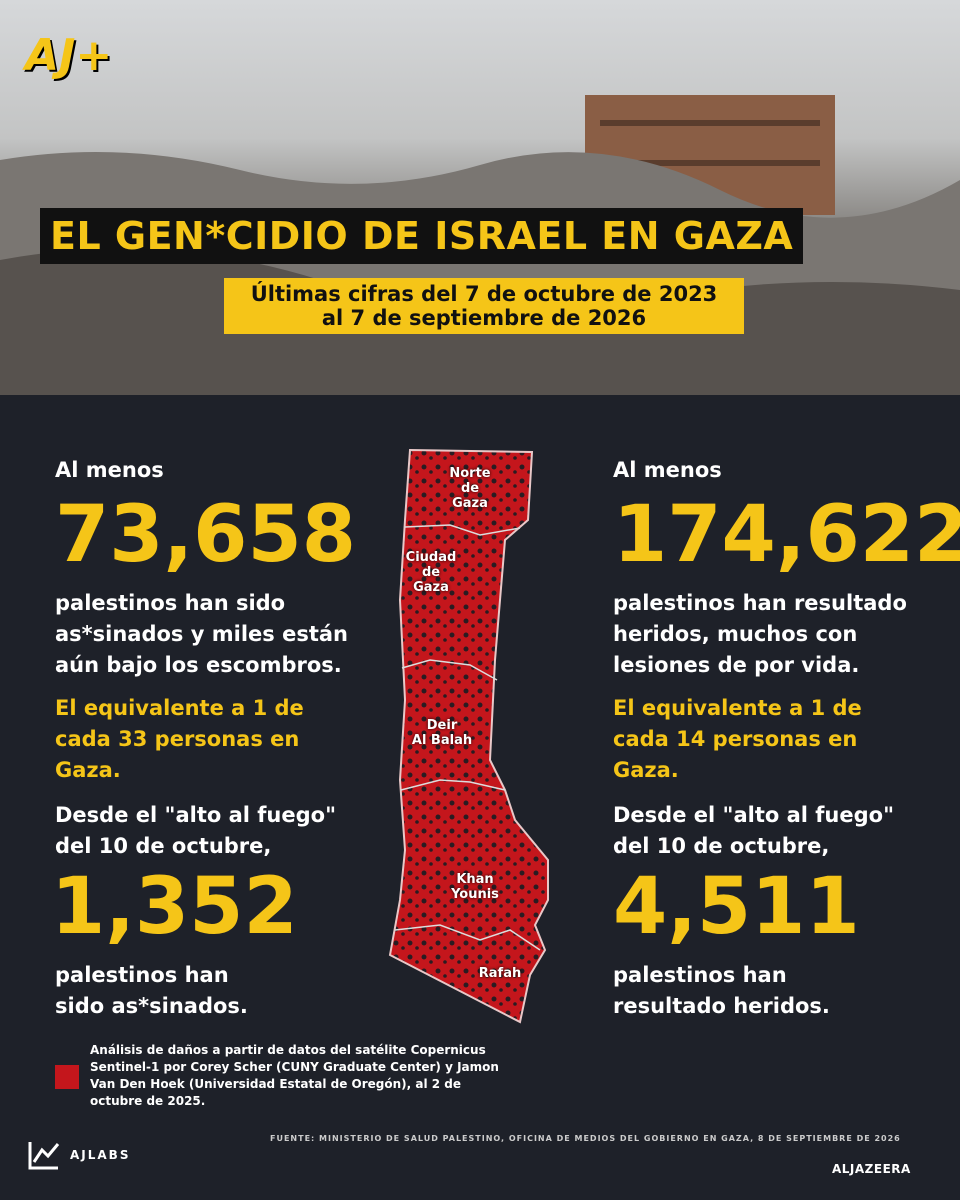 This screenshot has width=960, height=1200. Describe the element at coordinates (422, 236) in the screenshot. I see `title: EL GEN*CIDIO DE ISRAEL EN GAZA` at that location.